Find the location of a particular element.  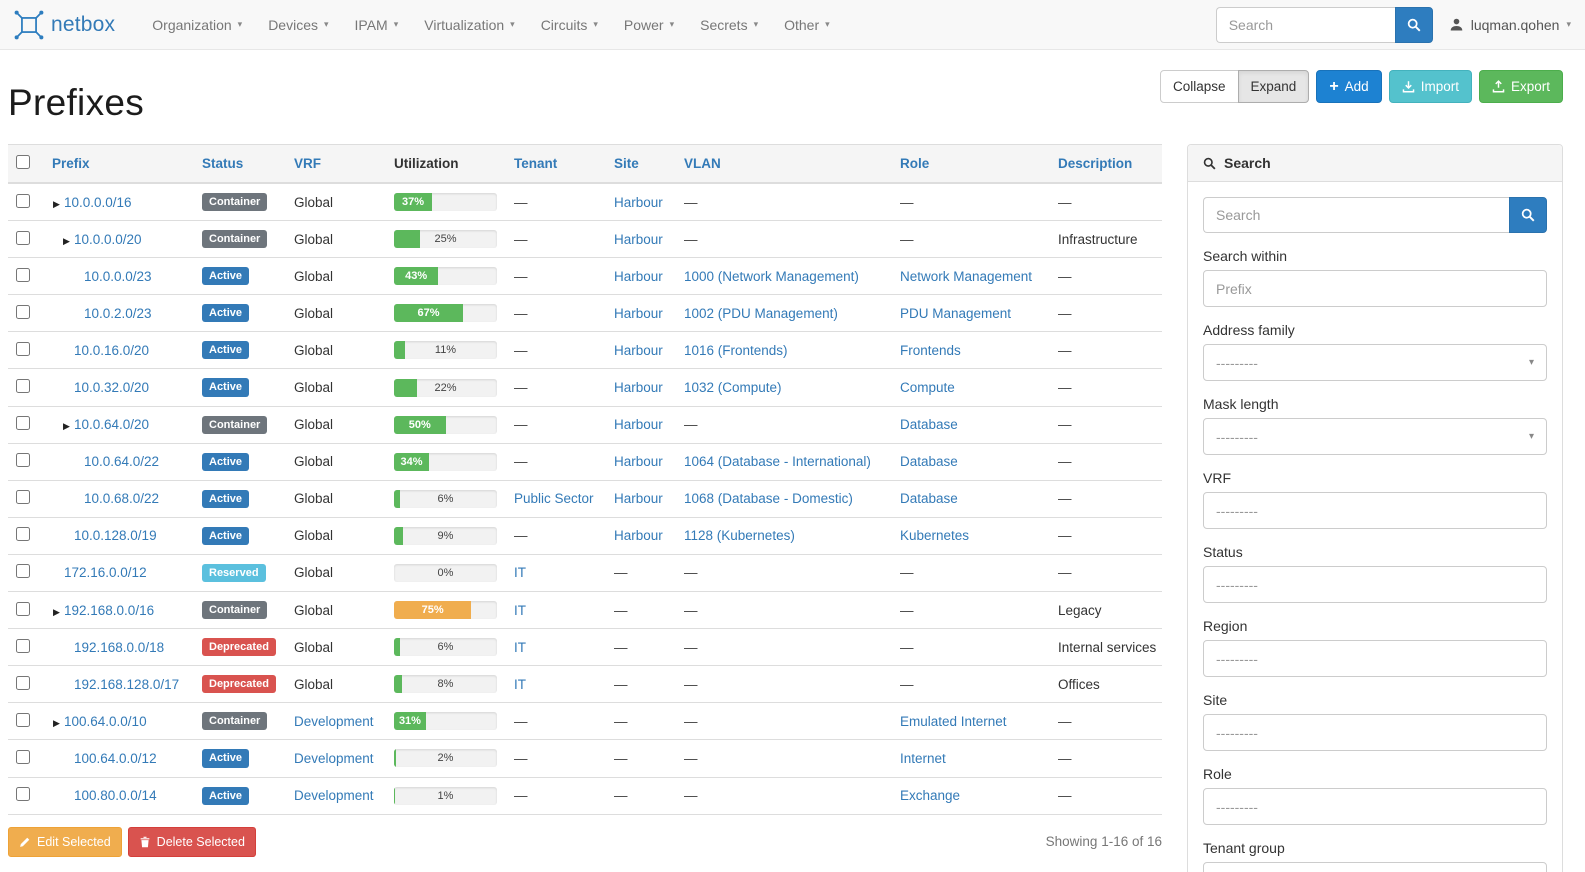

nav-menu-organization: Organization ▾ is located at coordinates (197, 24).